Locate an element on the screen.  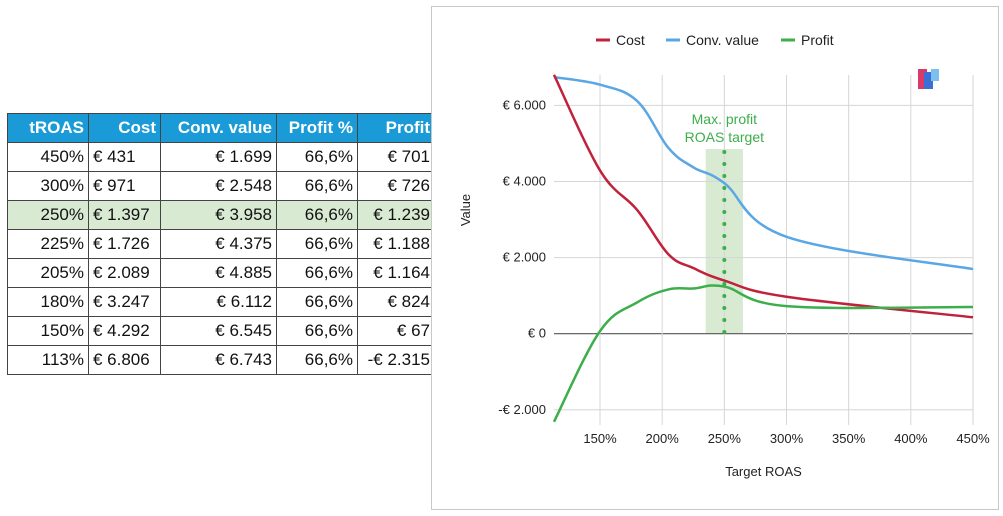
table-cell: 450% is located at coordinates (48, 157).